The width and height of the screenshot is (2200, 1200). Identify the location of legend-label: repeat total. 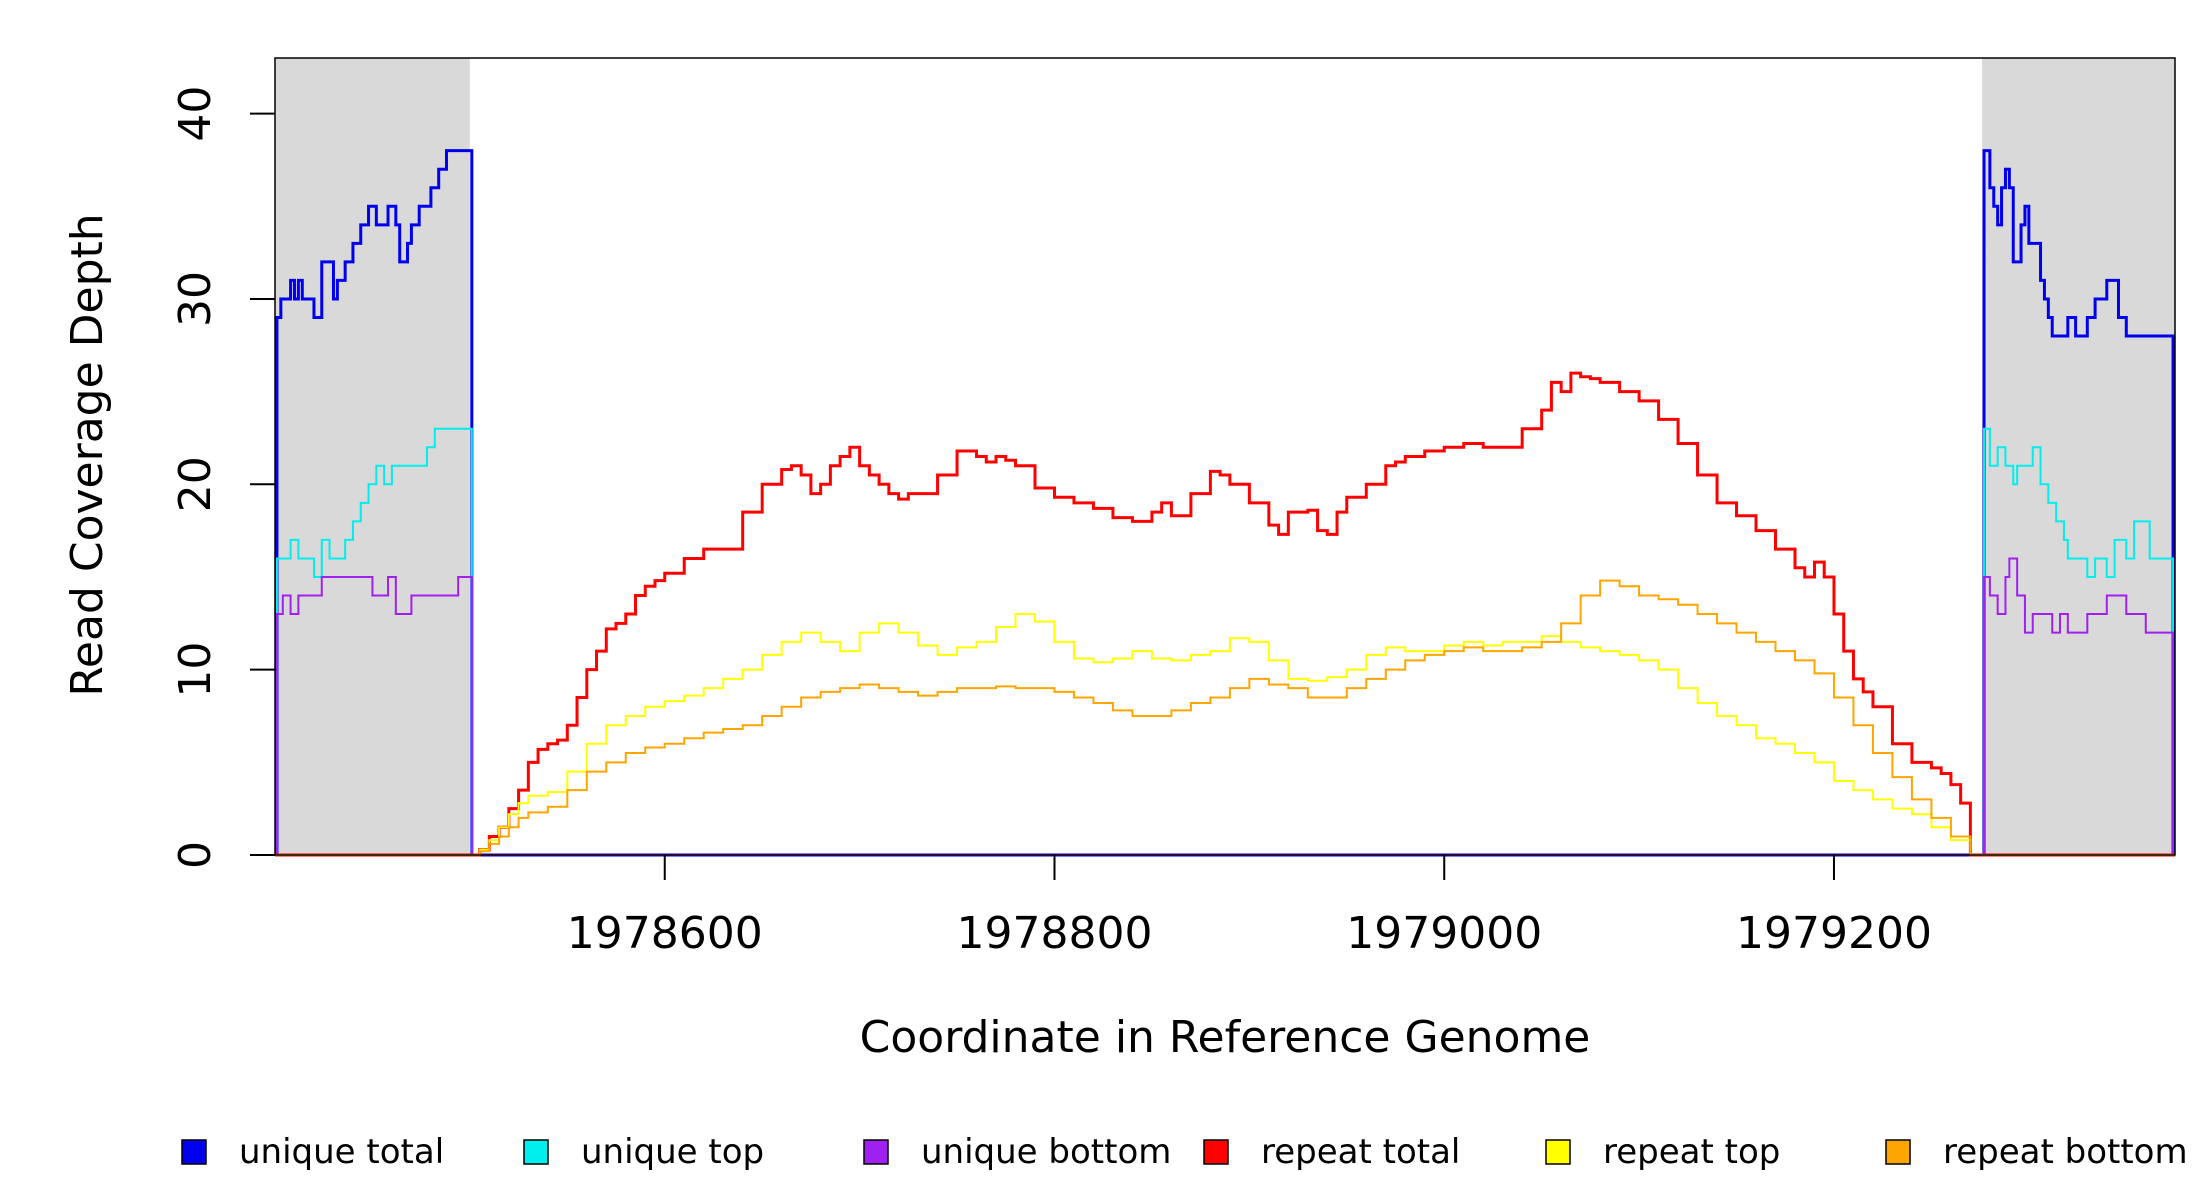
(1360, 1152).